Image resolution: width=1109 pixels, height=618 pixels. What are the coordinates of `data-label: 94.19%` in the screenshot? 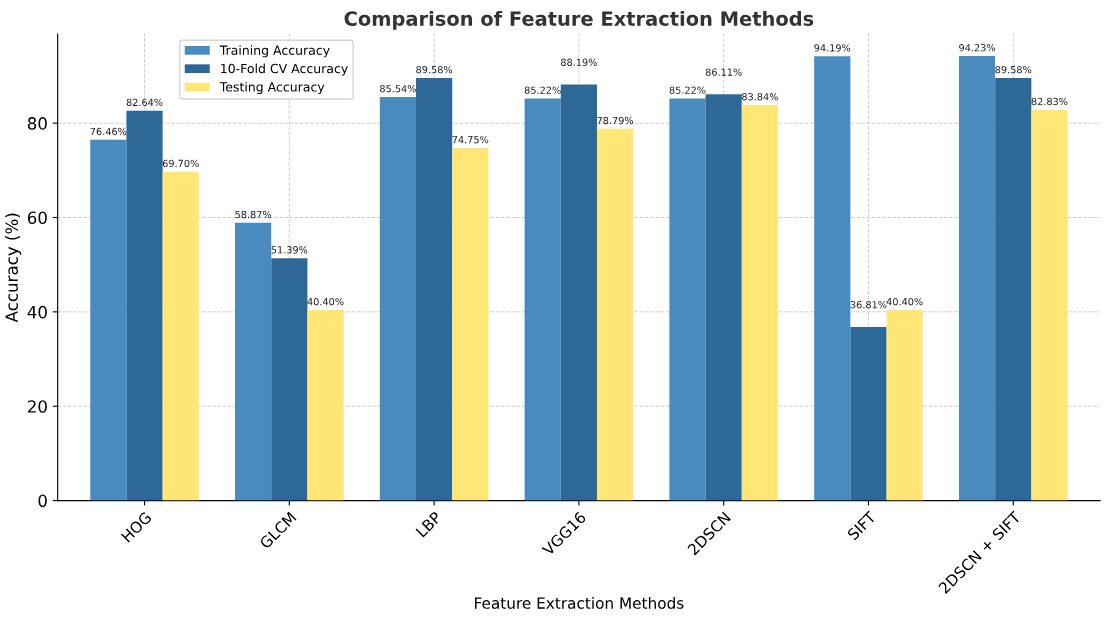 It's located at (832, 48).